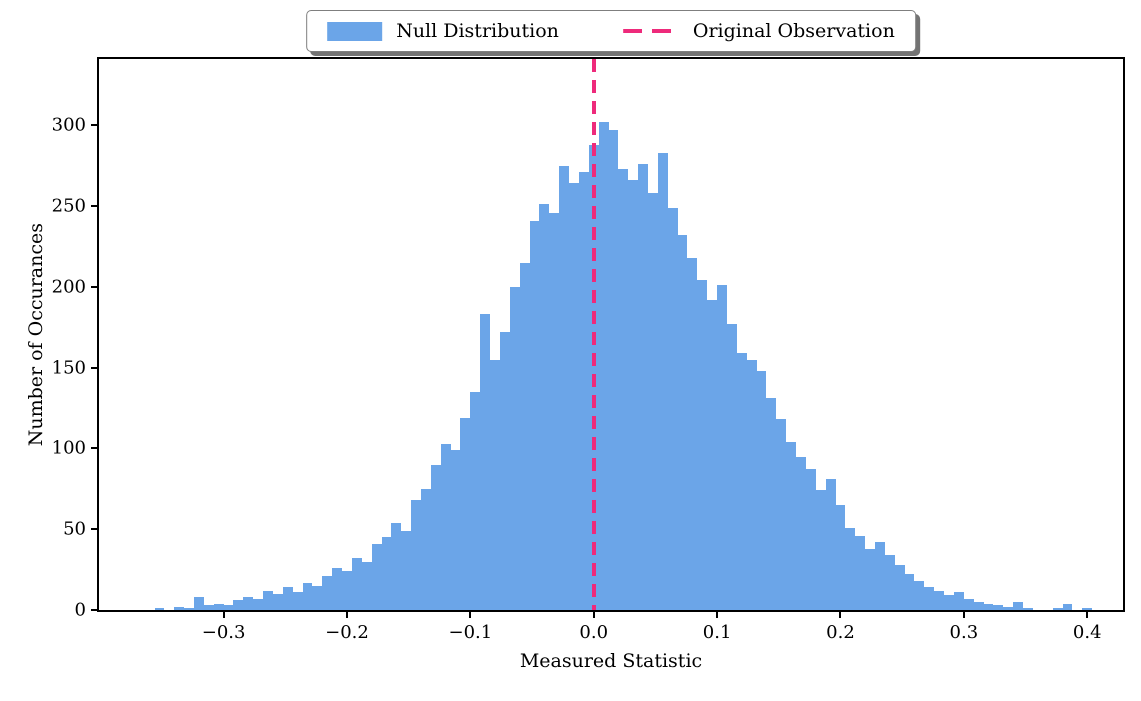  I want to click on y-axis-label-wrap: Number of Occurances, so click(36, 334).